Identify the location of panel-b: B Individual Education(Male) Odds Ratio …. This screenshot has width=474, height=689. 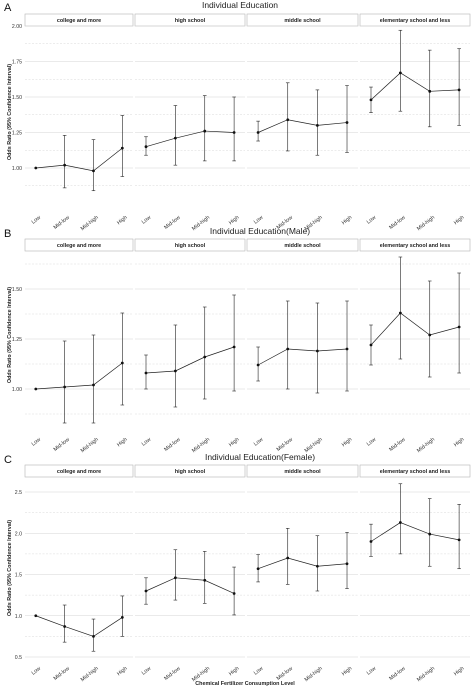
(157, 304).